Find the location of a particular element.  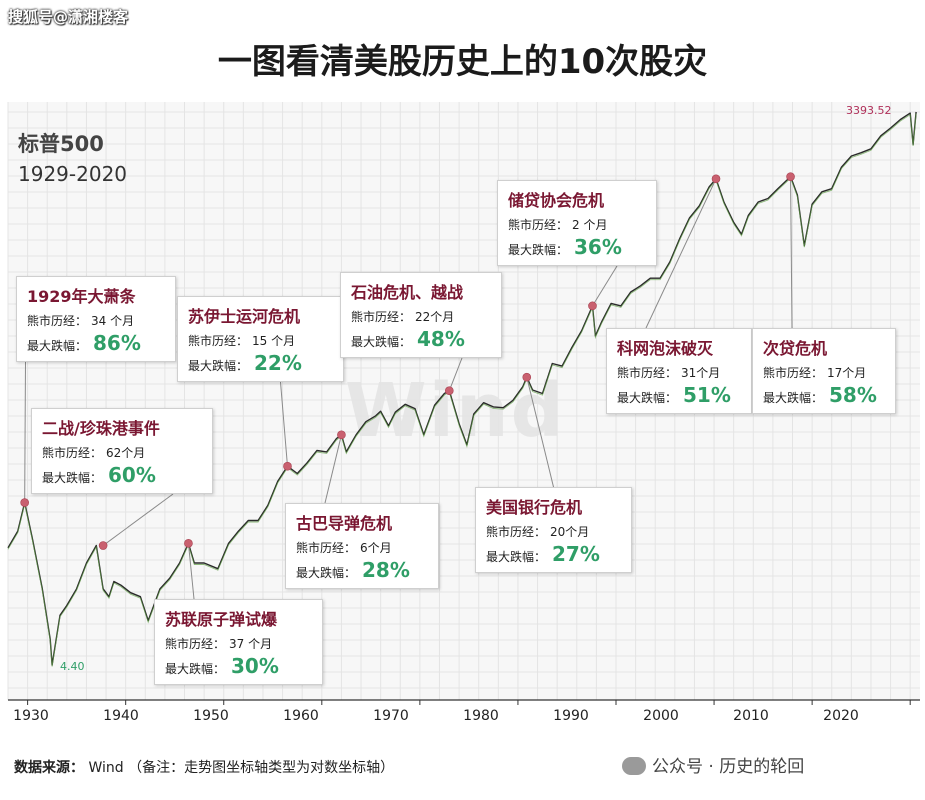

event-drop: 22% is located at coordinates (278, 363).